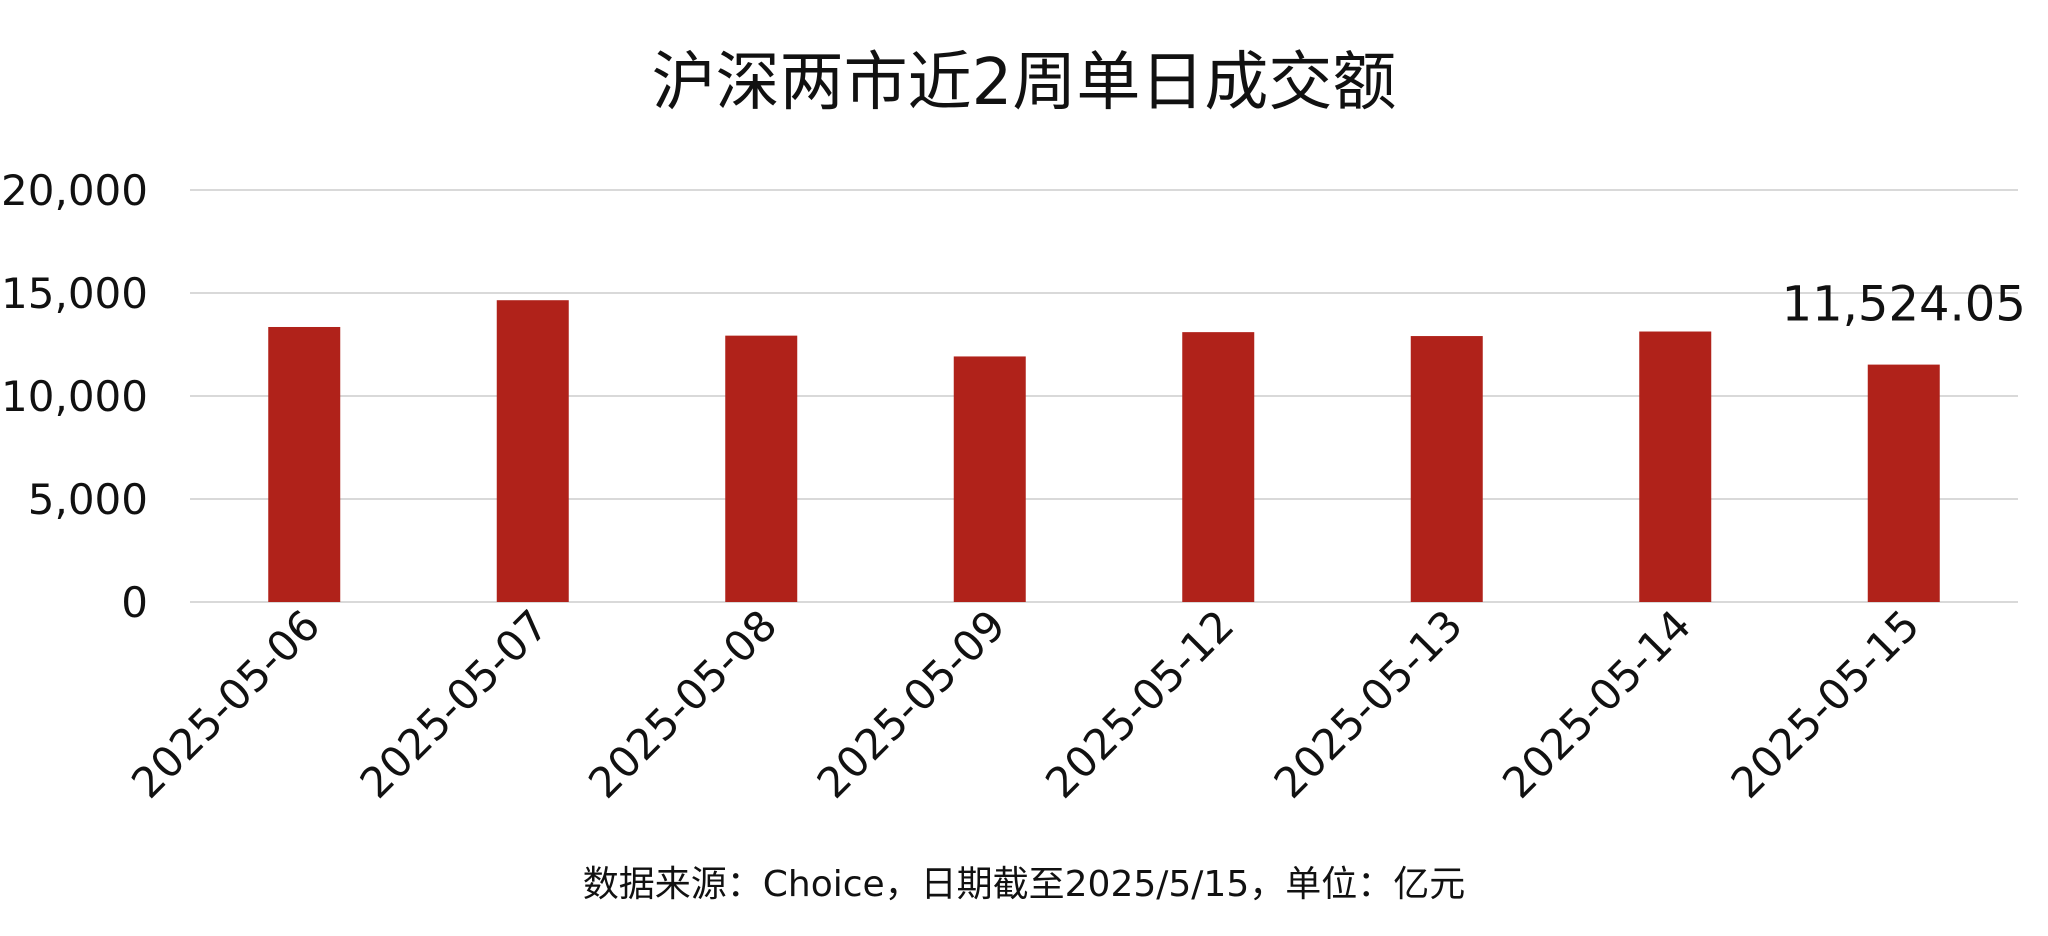 Image resolution: width=2048 pixels, height=936 pixels. Describe the element at coordinates (454, 703) in the screenshot. I see `x-tick-label: 2025-05-07` at that location.